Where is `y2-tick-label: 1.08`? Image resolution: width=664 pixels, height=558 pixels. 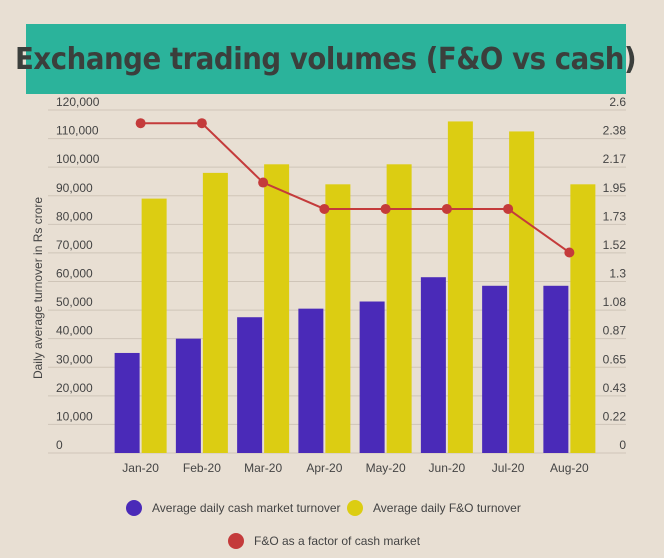 y2-tick-label: 1.08 is located at coordinates (615, 302).